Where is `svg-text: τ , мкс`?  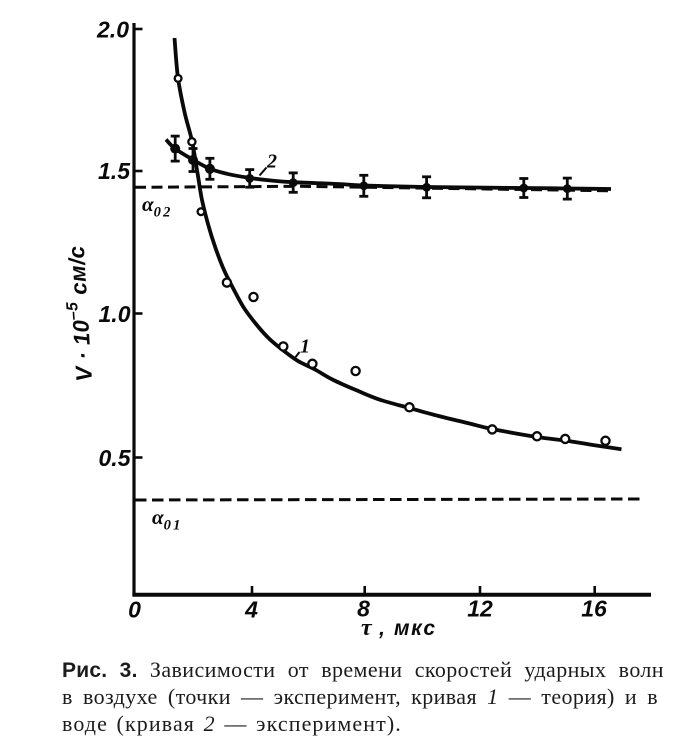
svg-text: τ , мкс is located at coordinates (399, 628).